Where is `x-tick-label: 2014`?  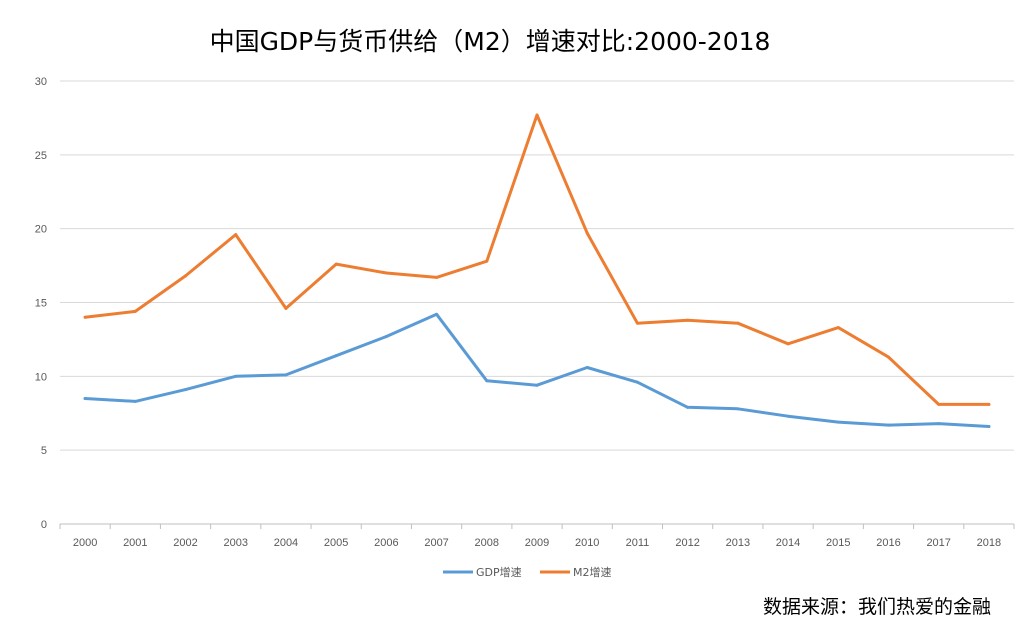
x-tick-label: 2014 is located at coordinates (788, 543).